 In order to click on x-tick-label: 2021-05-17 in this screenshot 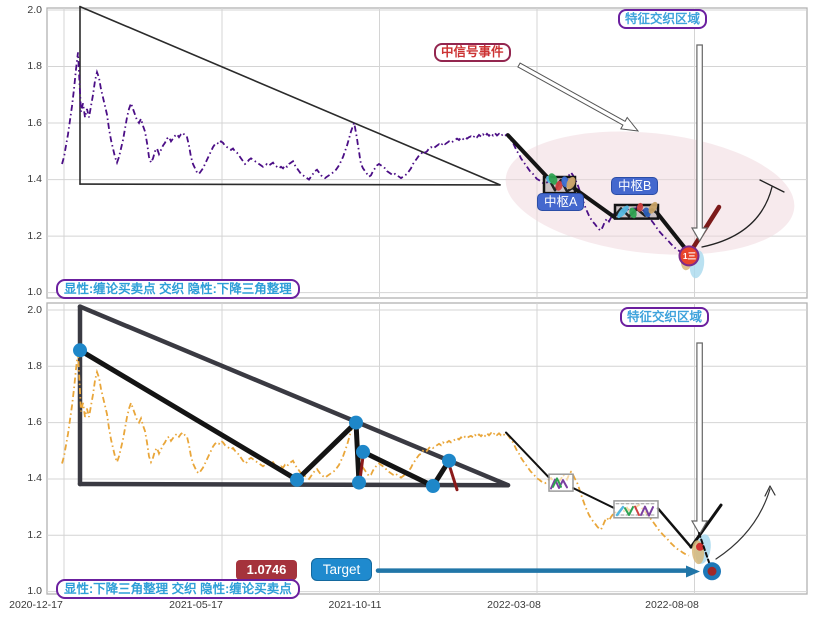, I will do `click(196, 605)`.